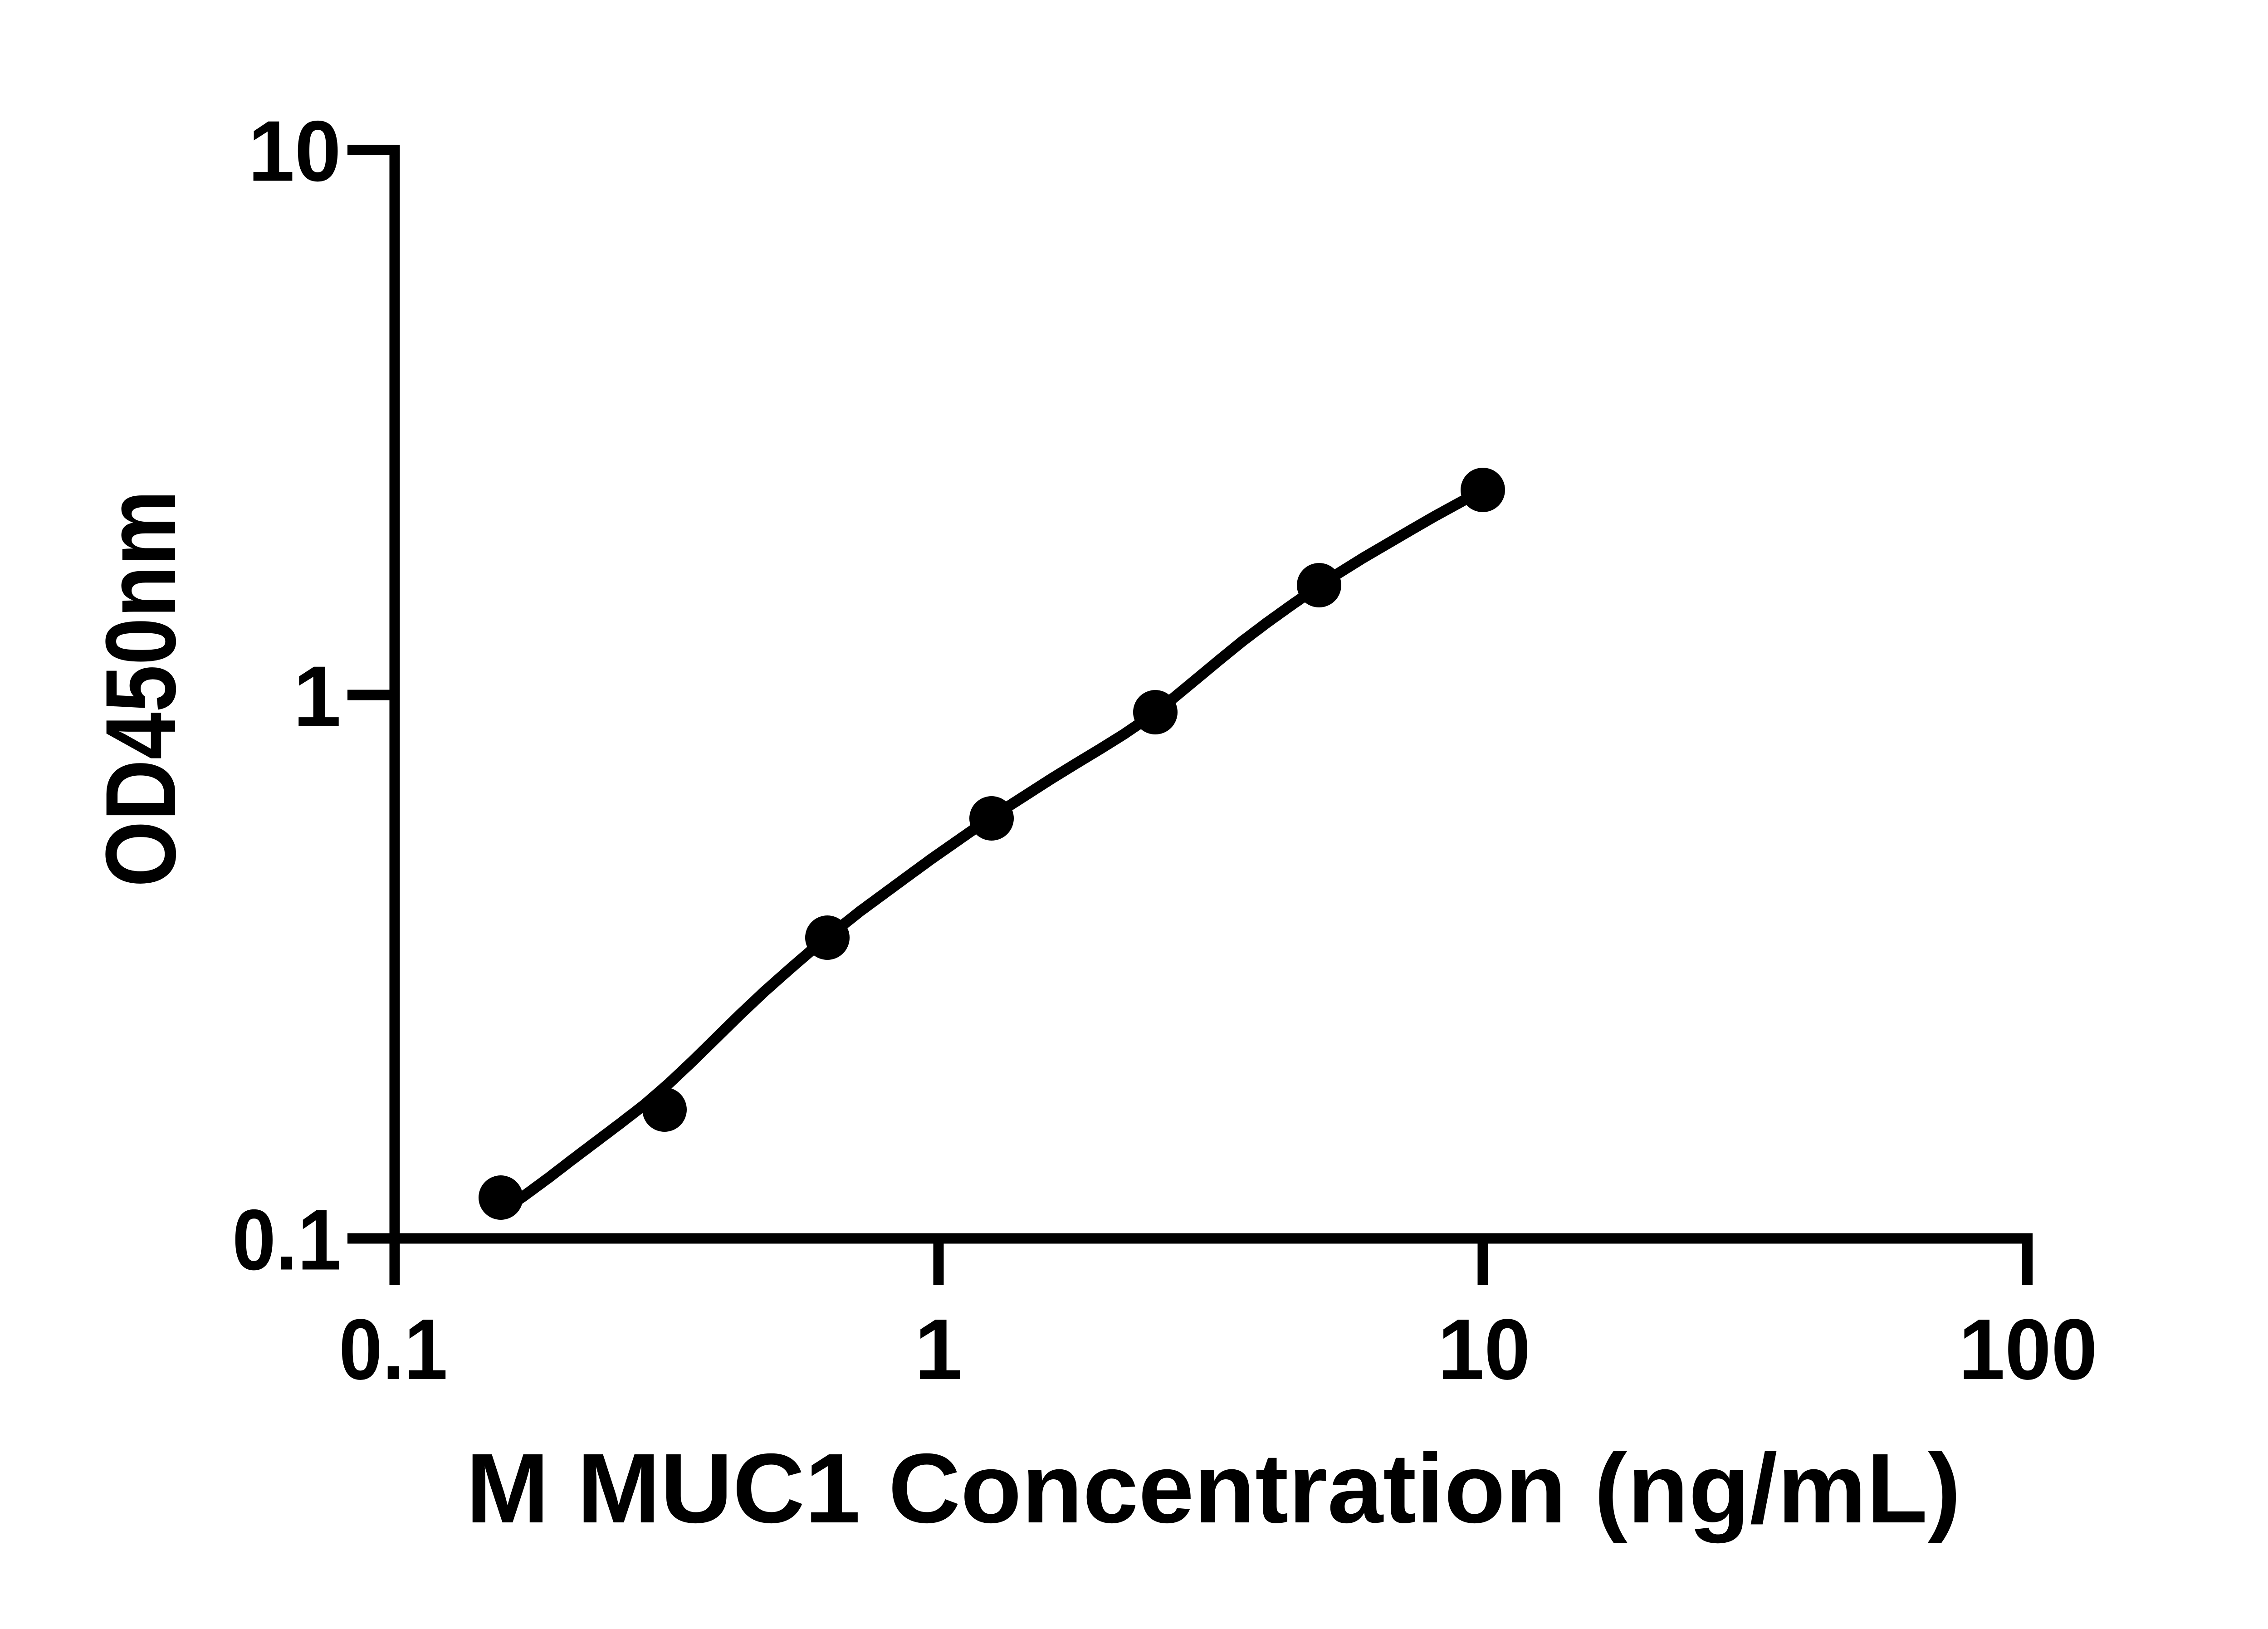  I want to click on svg-text: OD450nm, so click(140, 688).